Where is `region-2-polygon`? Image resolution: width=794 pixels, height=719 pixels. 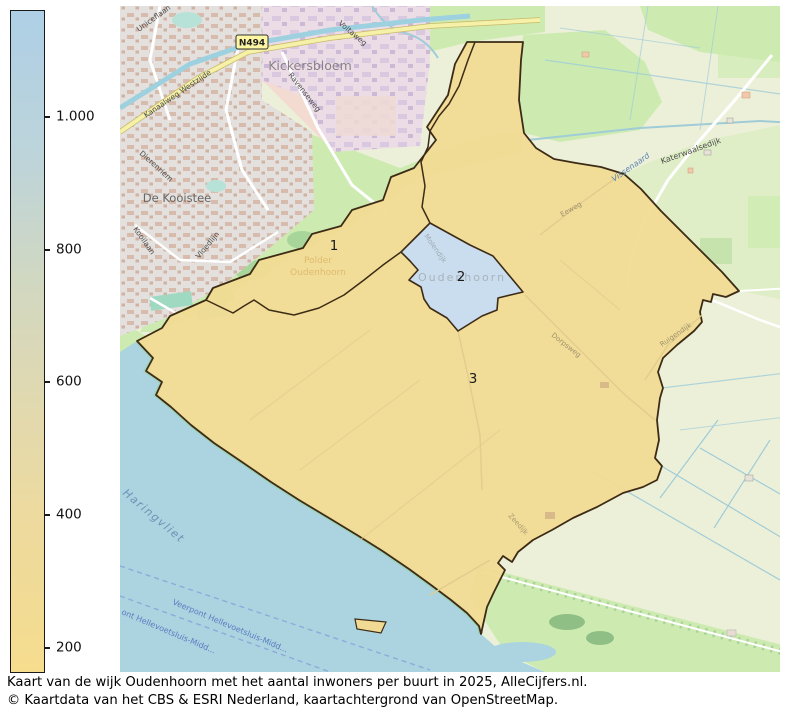 region-2-polygon is located at coordinates (462, 277).